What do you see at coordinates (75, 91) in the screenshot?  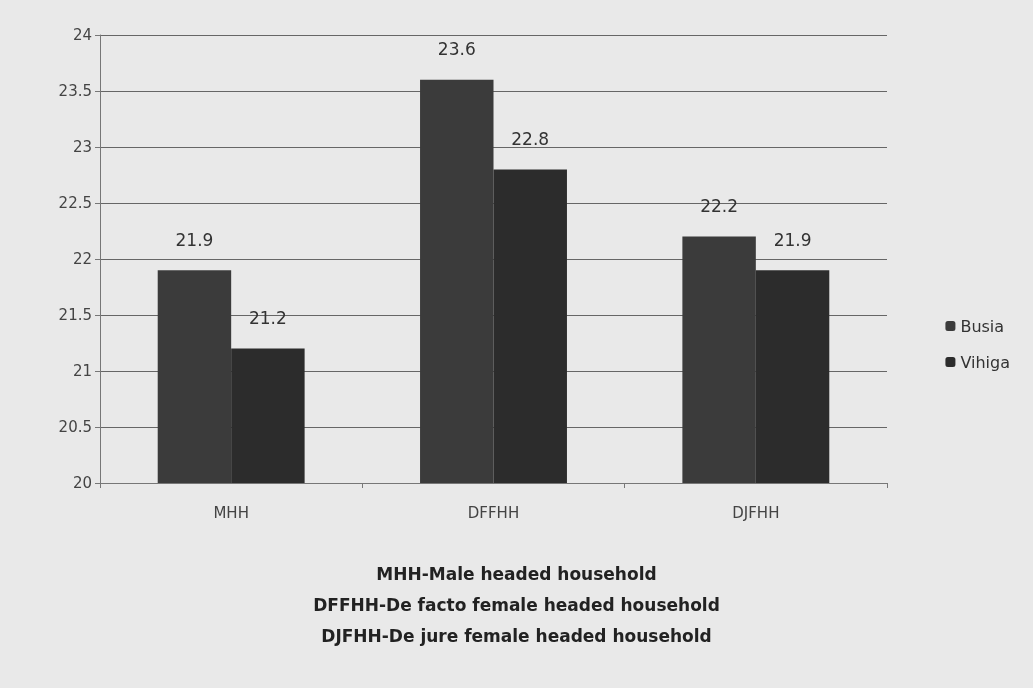 I see `y-tick-label: 23.5` at bounding box center [75, 91].